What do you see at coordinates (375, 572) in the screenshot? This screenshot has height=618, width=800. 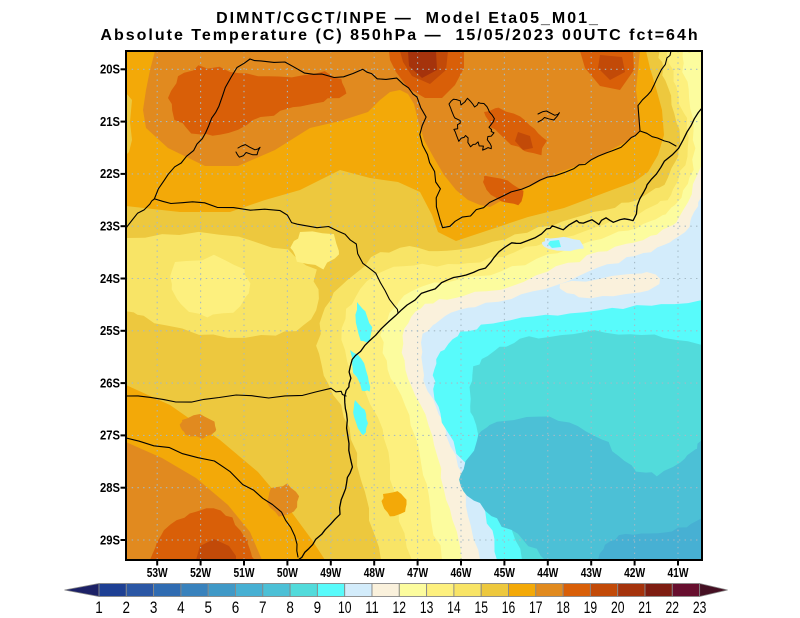 I see `svg-text: 48W` at bounding box center [375, 572].